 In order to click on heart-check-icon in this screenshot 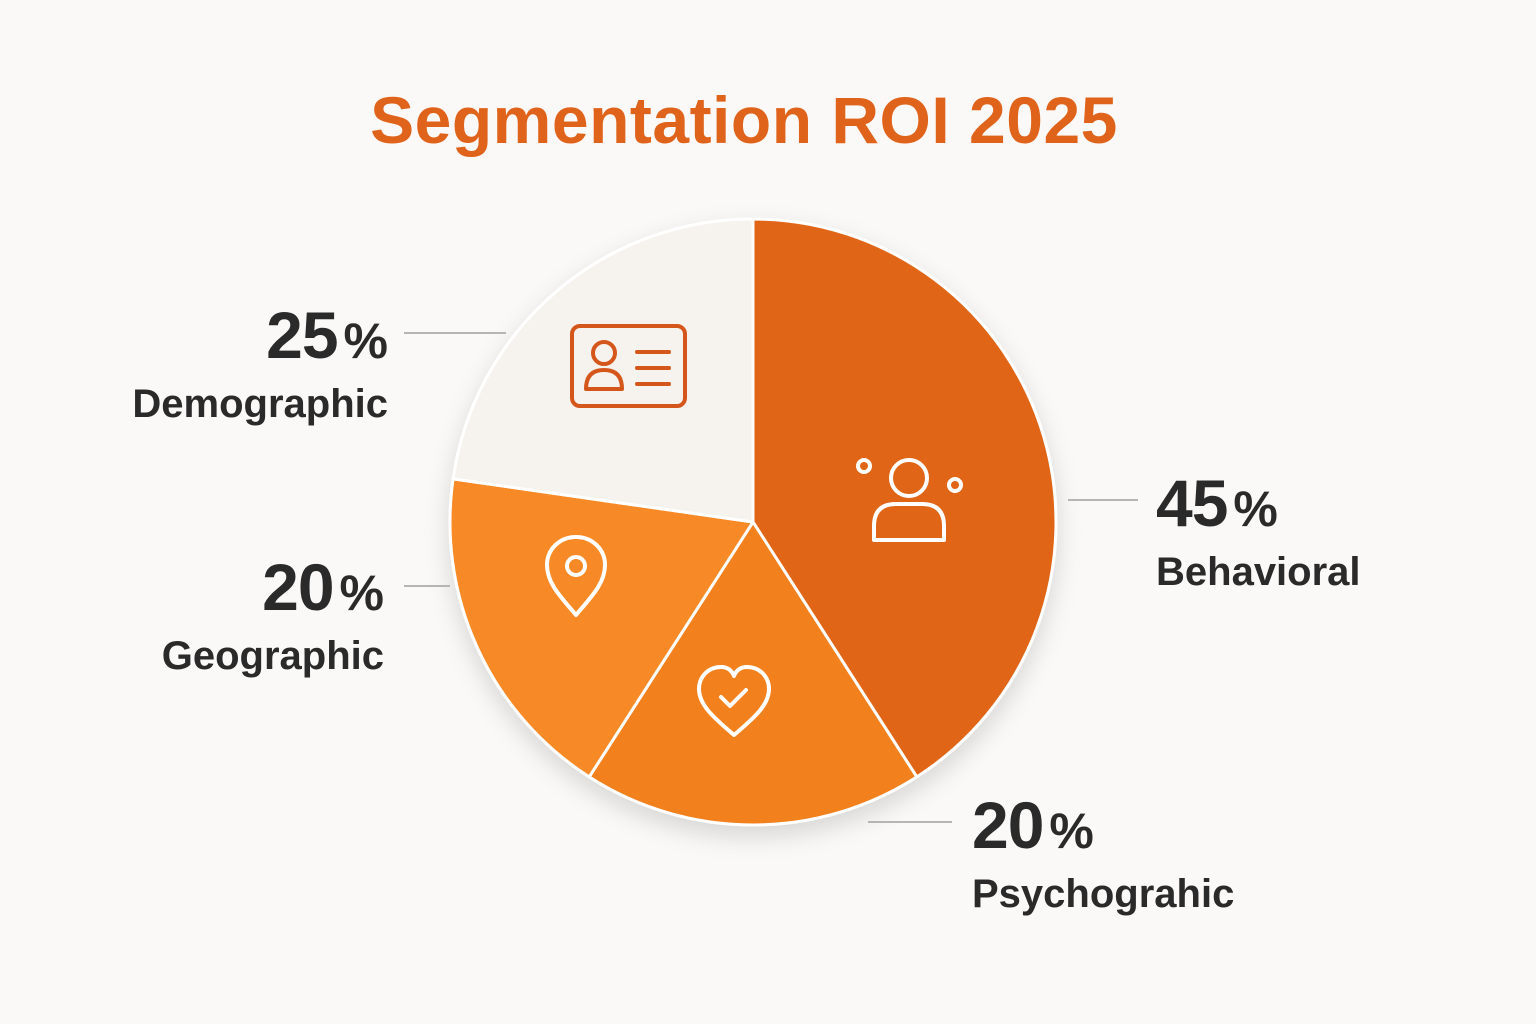, I will do `click(734, 701)`.